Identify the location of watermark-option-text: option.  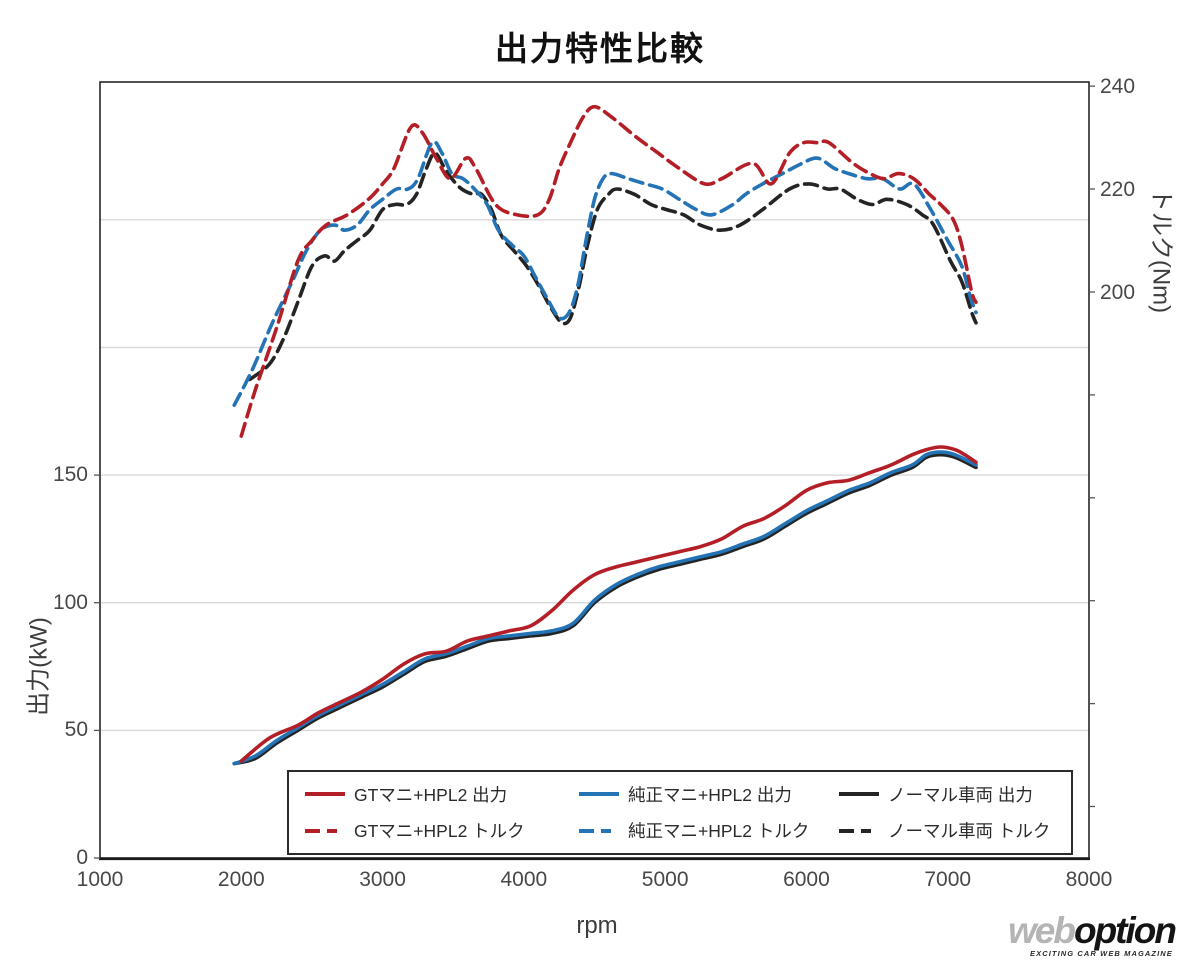
(1125, 930).